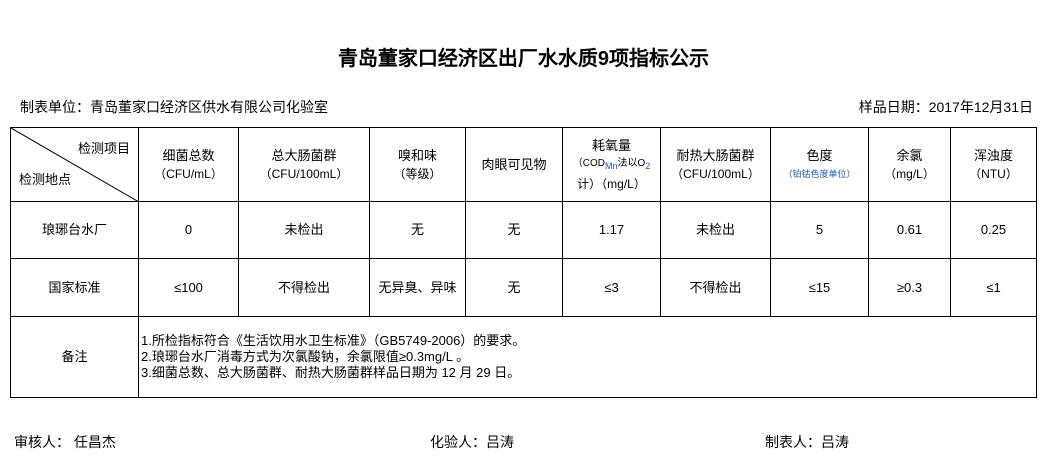  Describe the element at coordinates (611, 183) in the screenshot. I see `header-unit: 计）（mg/L）` at that location.